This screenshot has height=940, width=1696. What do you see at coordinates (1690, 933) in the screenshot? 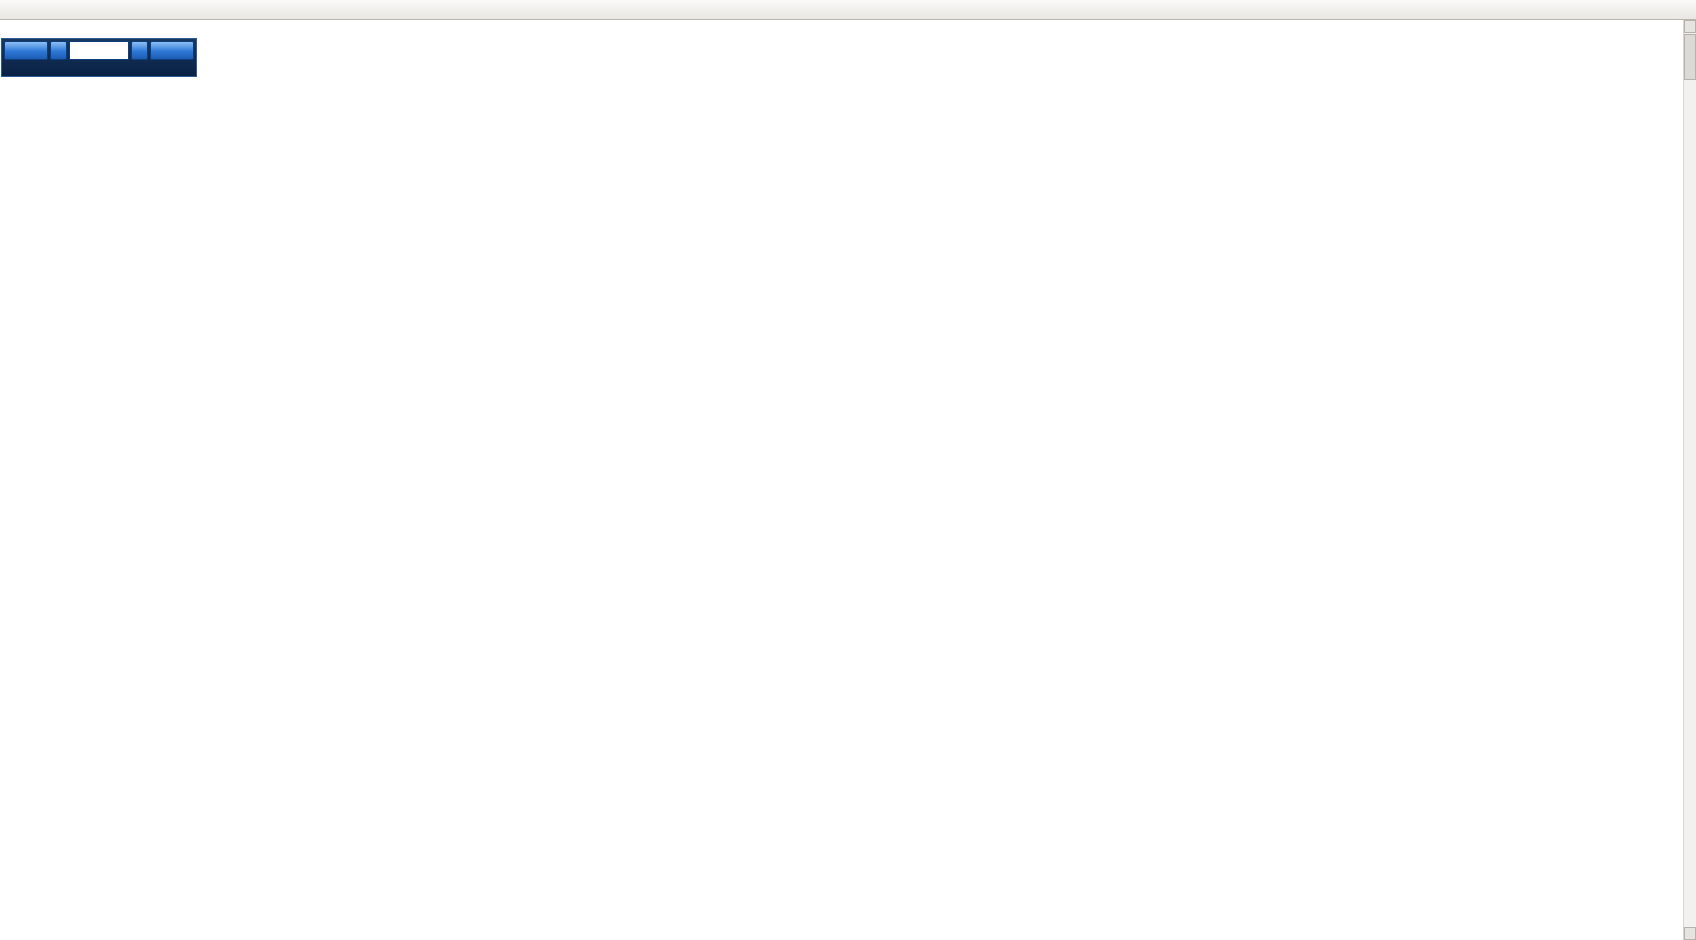
I see `scroll-down-button` at bounding box center [1690, 933].